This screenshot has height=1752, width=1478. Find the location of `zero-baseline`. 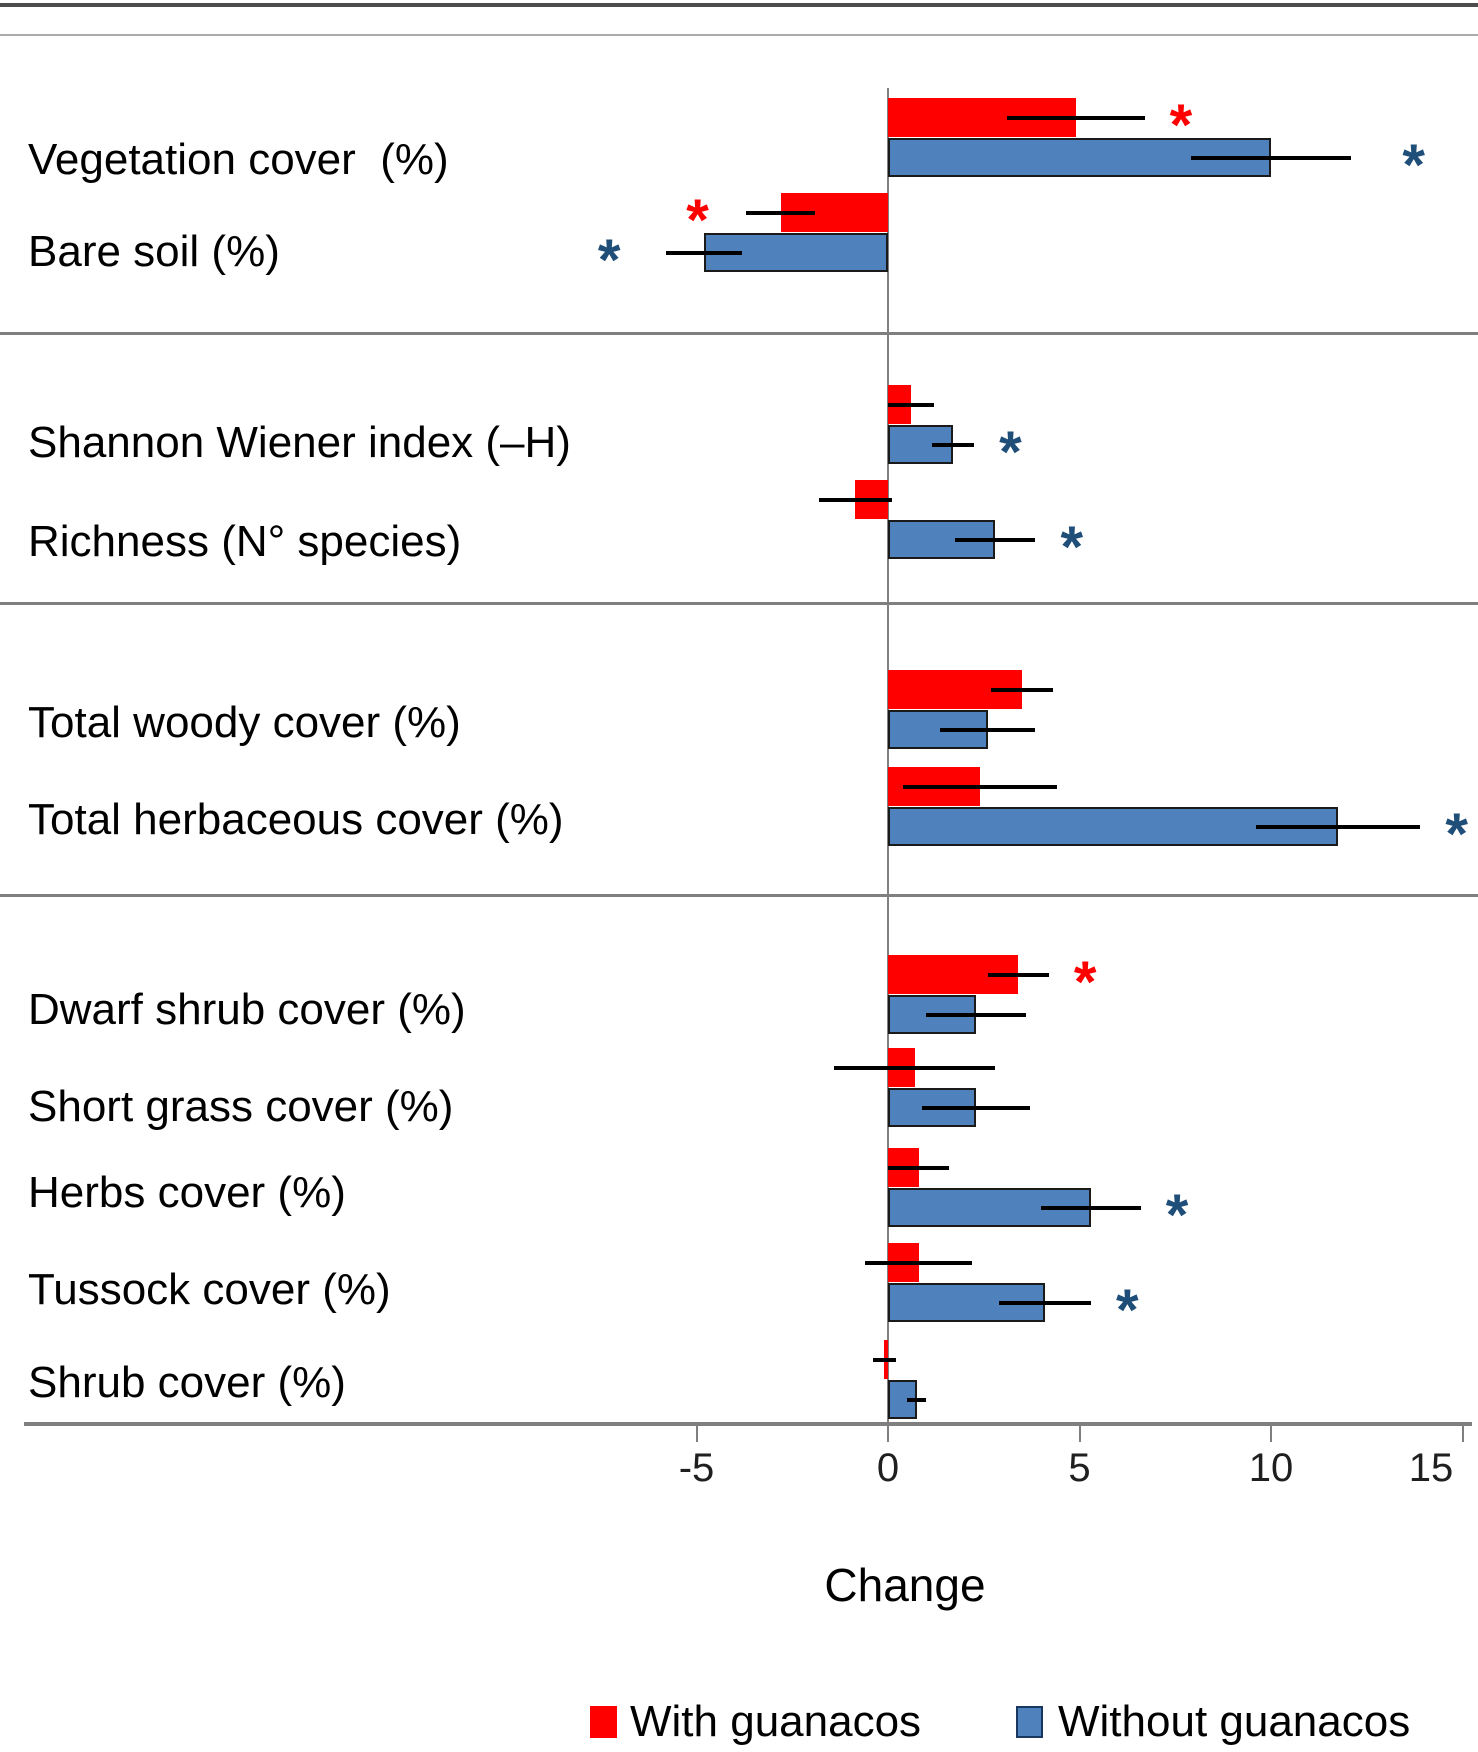

zero-baseline is located at coordinates (888, 756).